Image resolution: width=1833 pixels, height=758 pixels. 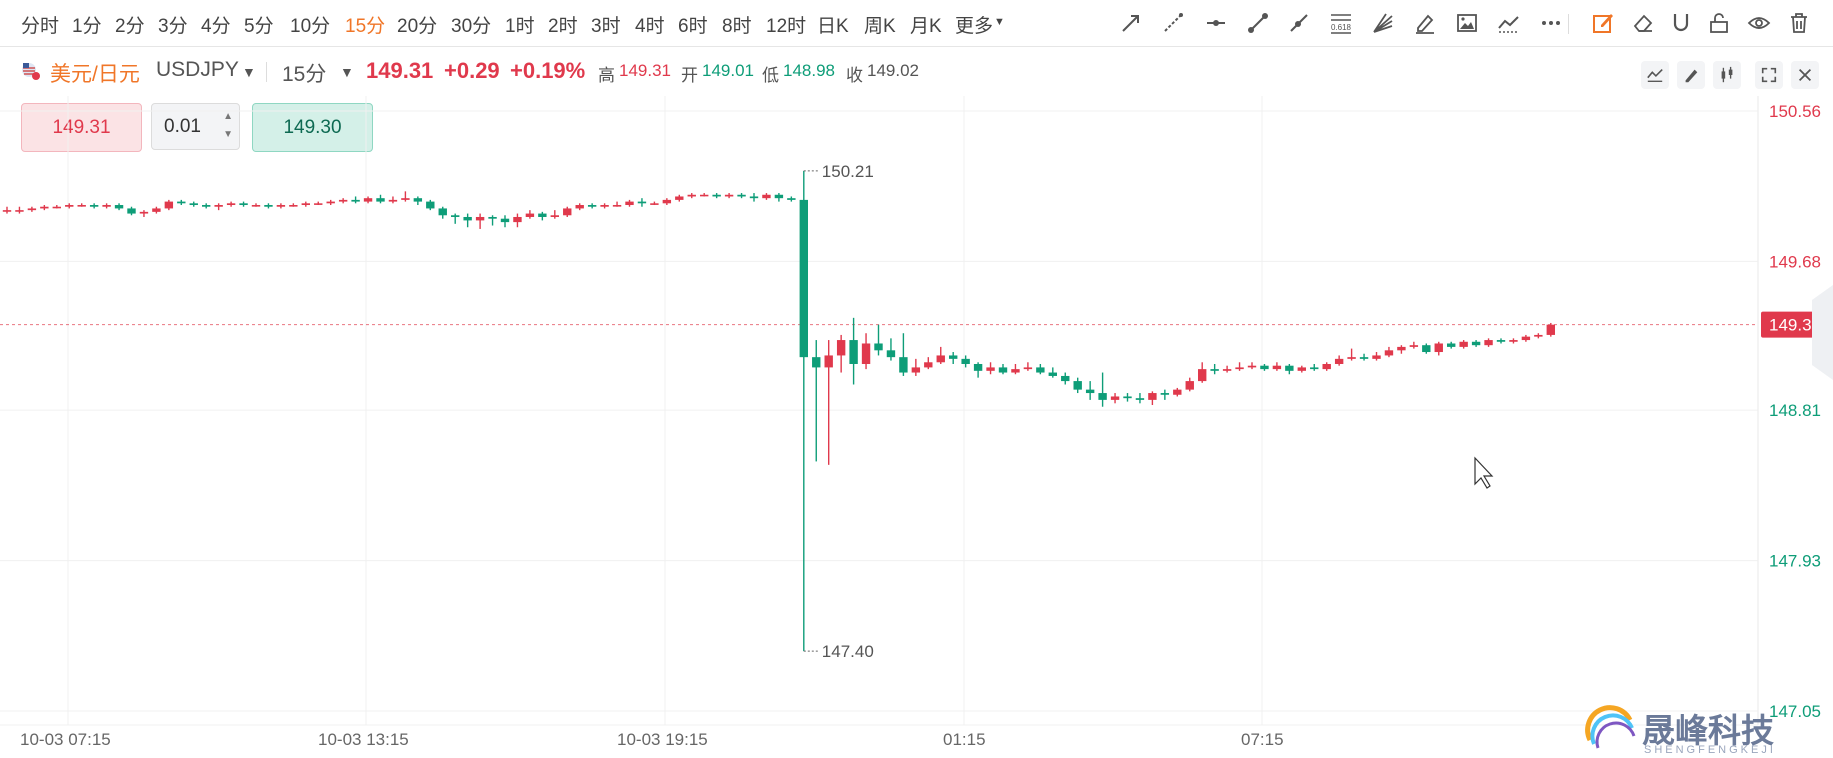 What do you see at coordinates (974, 26) in the screenshot?
I see `timeframe-20: 更多` at bounding box center [974, 26].